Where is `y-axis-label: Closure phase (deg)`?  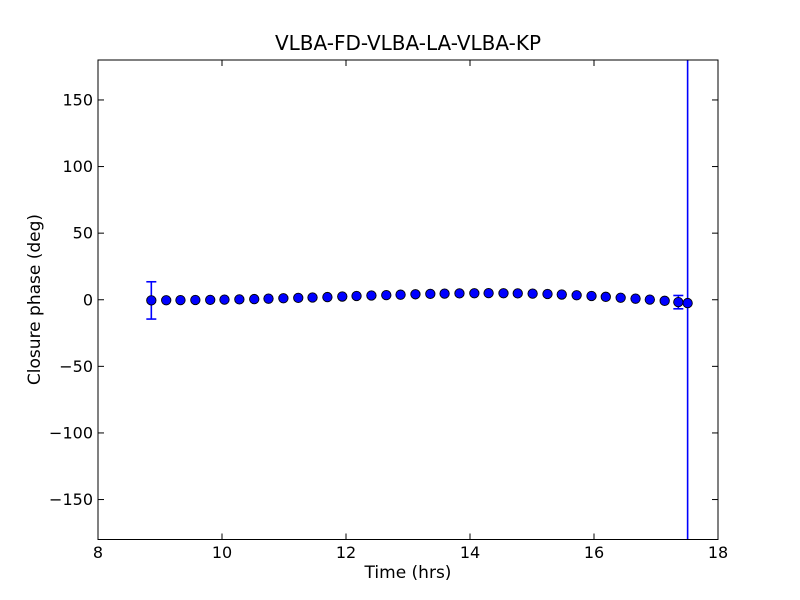 y-axis-label: Closure phase (deg) is located at coordinates (35, 299).